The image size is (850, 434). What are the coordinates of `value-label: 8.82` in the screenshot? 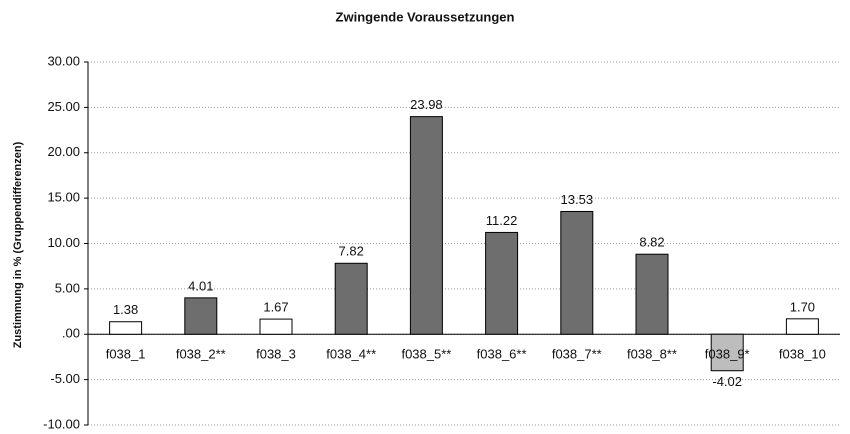 It's located at (651, 242).